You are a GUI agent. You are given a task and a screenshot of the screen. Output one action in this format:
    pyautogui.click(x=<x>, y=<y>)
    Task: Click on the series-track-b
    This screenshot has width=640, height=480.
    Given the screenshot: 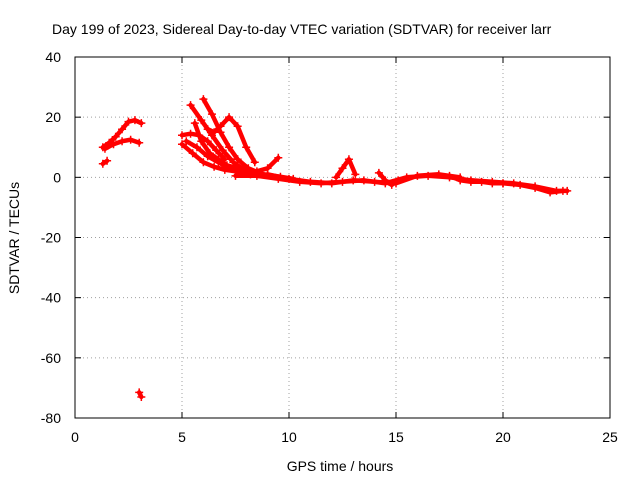 What is the action you would take?
    pyautogui.click(x=122, y=144)
    